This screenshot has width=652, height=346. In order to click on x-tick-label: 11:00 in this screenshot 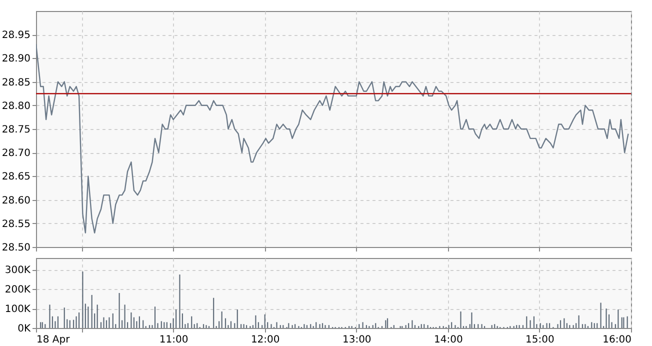, I will do `click(173, 340)`.